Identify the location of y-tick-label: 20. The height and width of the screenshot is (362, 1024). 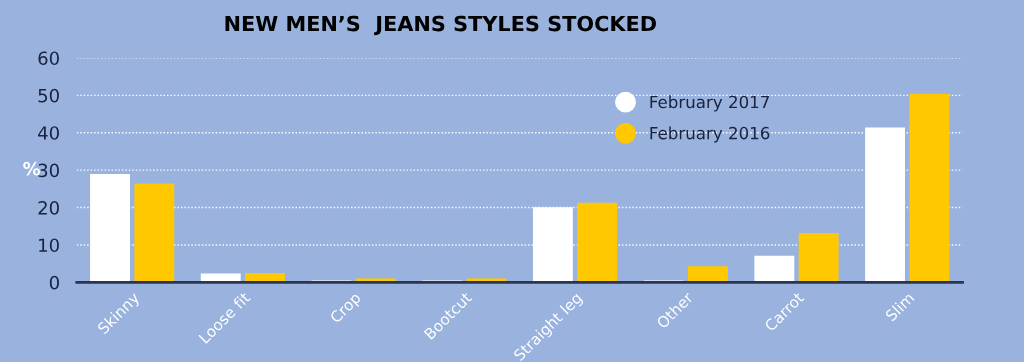
(48, 208).